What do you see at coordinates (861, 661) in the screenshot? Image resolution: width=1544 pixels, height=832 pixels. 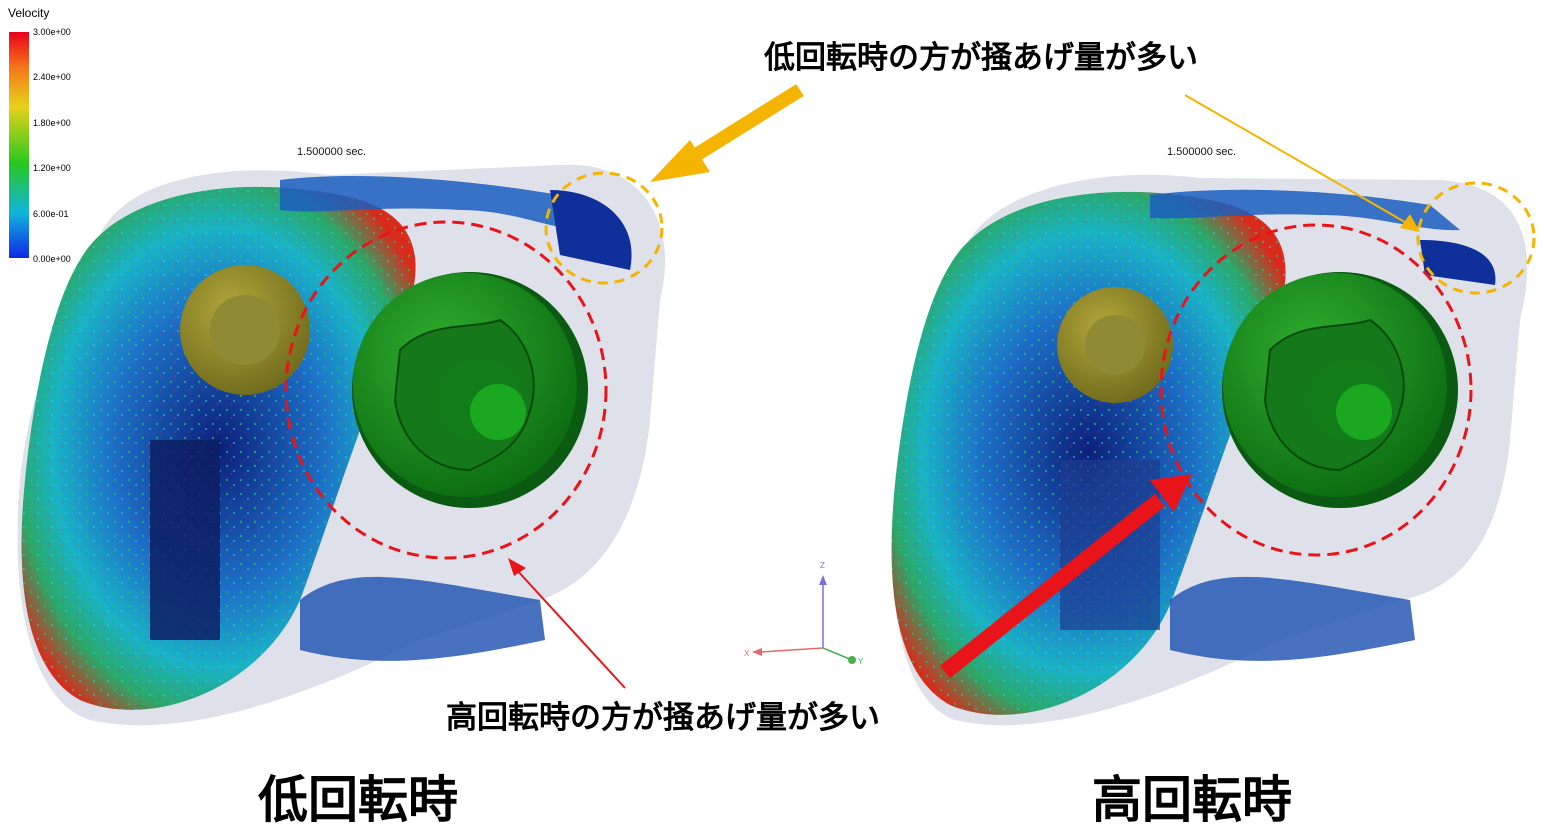 I see `axis-y-label: Y` at bounding box center [861, 661].